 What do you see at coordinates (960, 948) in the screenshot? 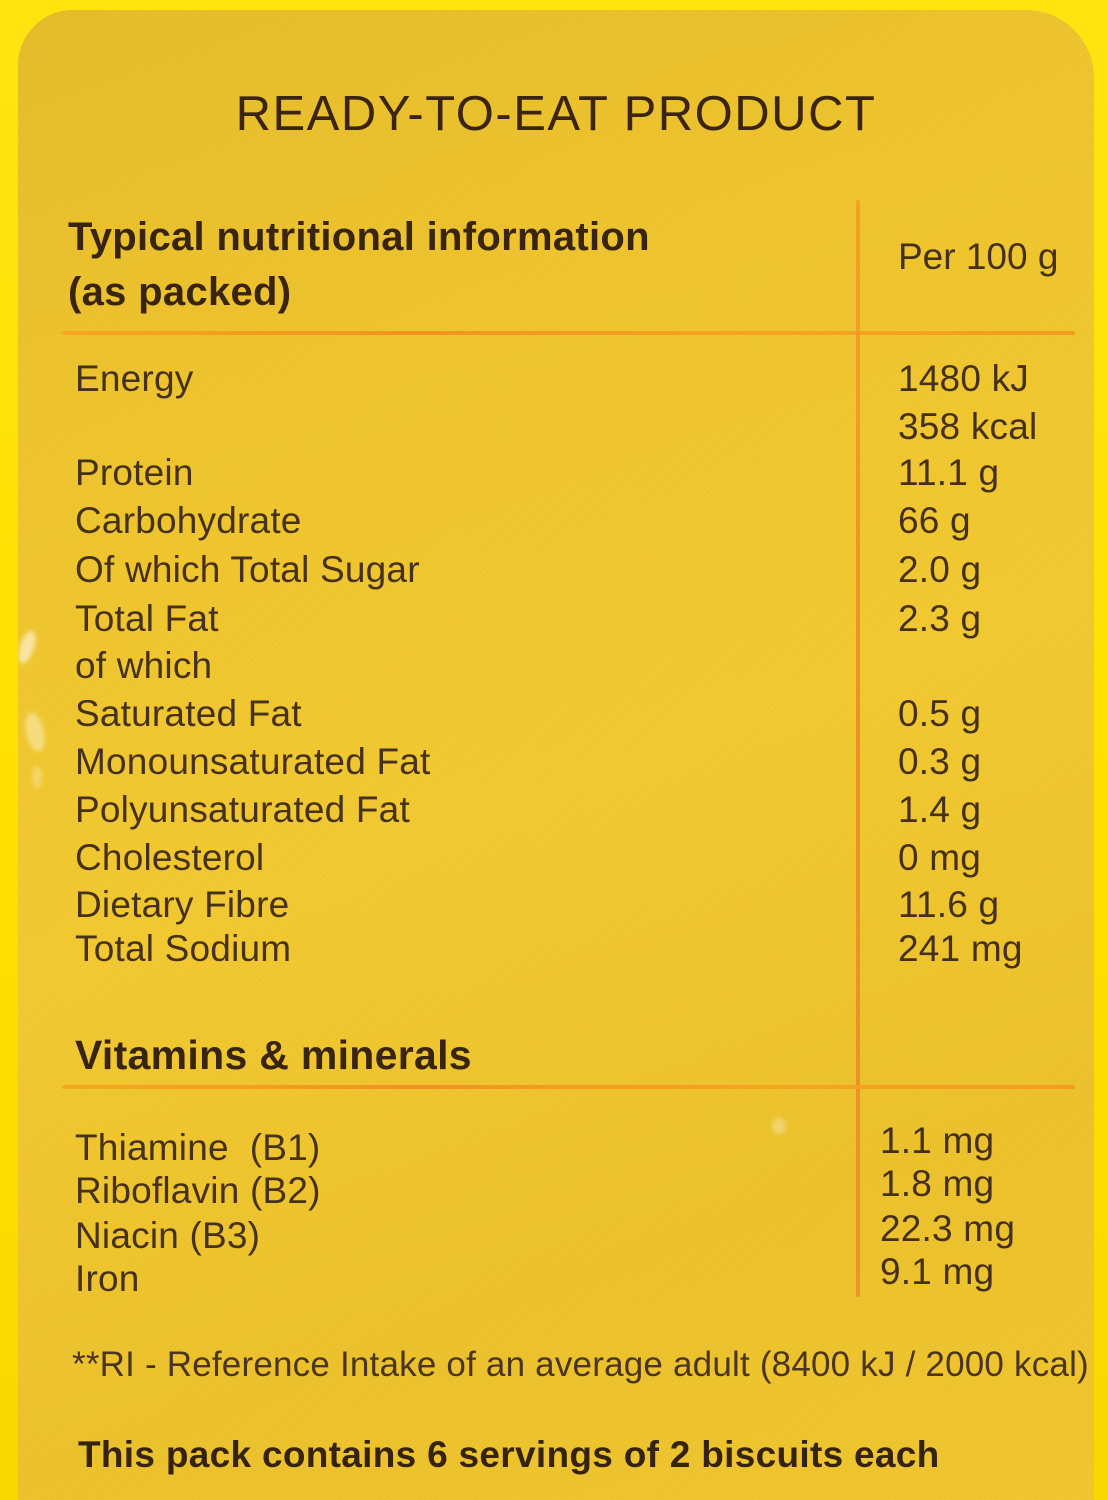
I see `nutrient-value: 241 mg` at bounding box center [960, 948].